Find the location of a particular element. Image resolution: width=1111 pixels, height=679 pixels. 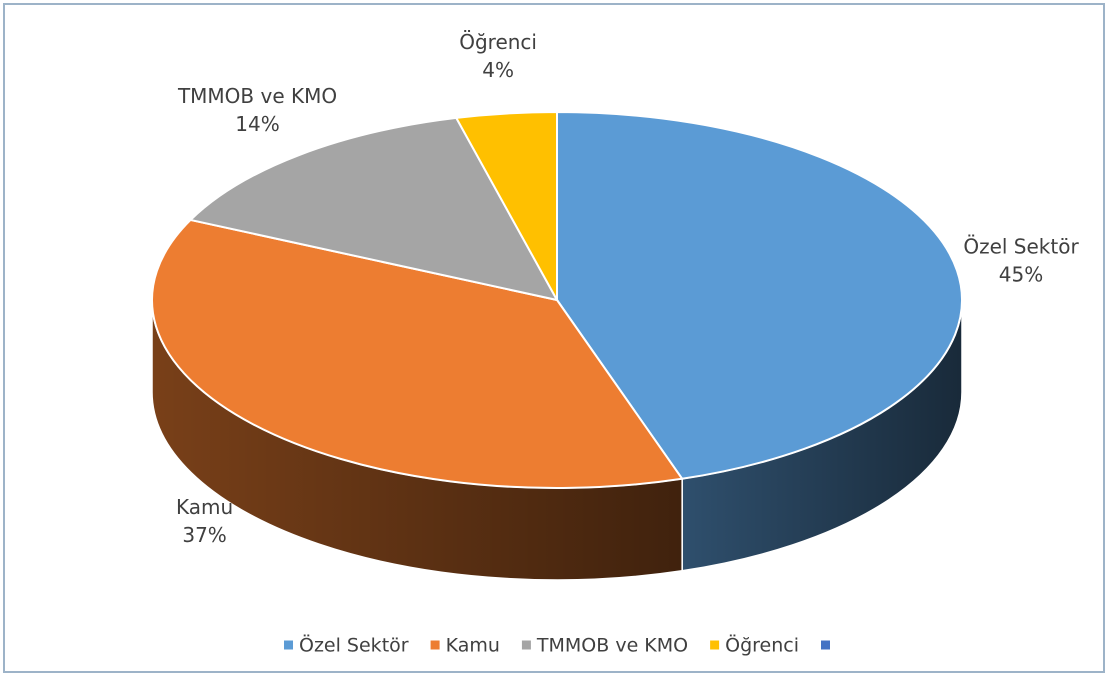

legend-label: TMMOB ve KMO is located at coordinates (612, 646).